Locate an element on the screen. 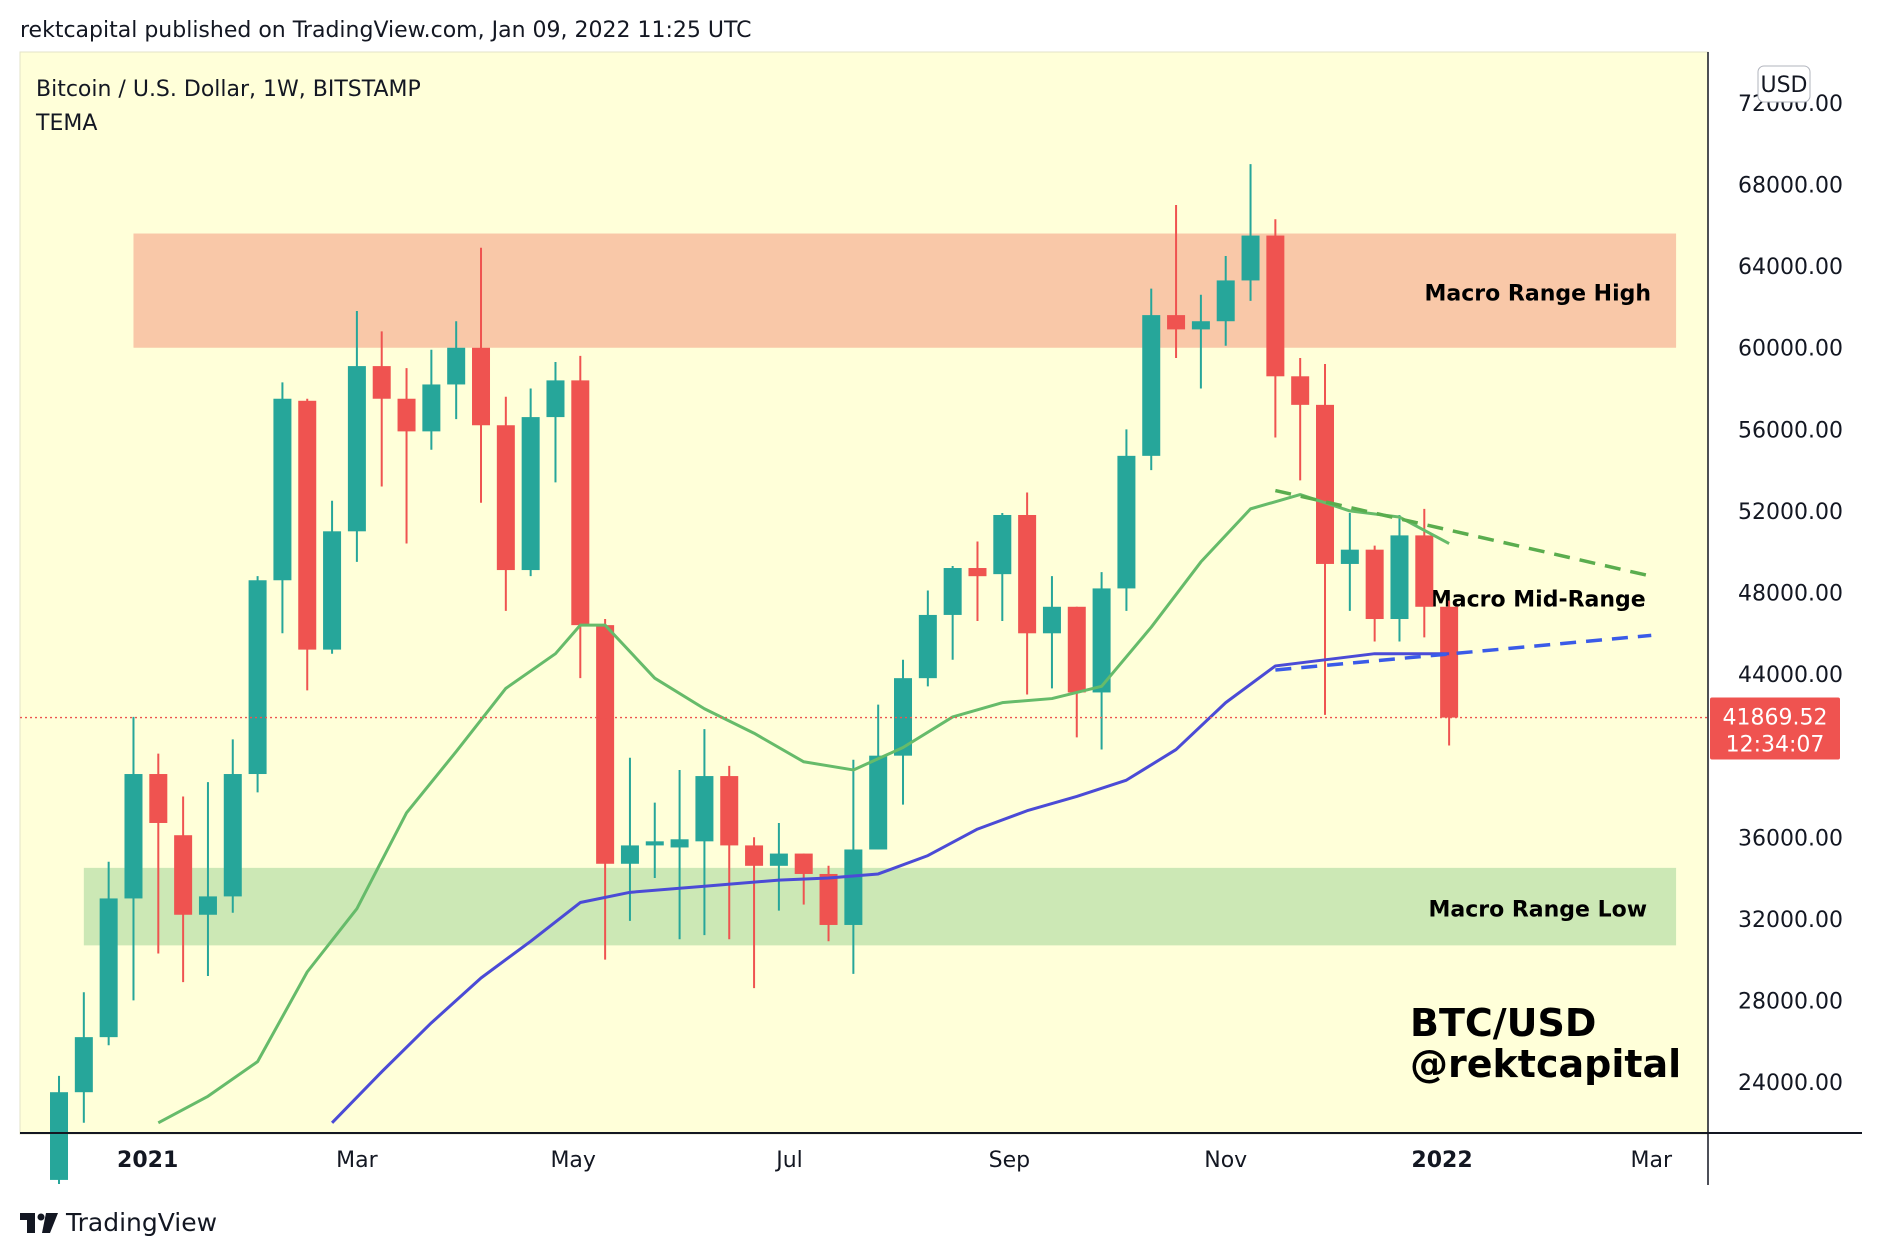 This screenshot has height=1256, width=1880. trendlines is located at coordinates (1463, 580).